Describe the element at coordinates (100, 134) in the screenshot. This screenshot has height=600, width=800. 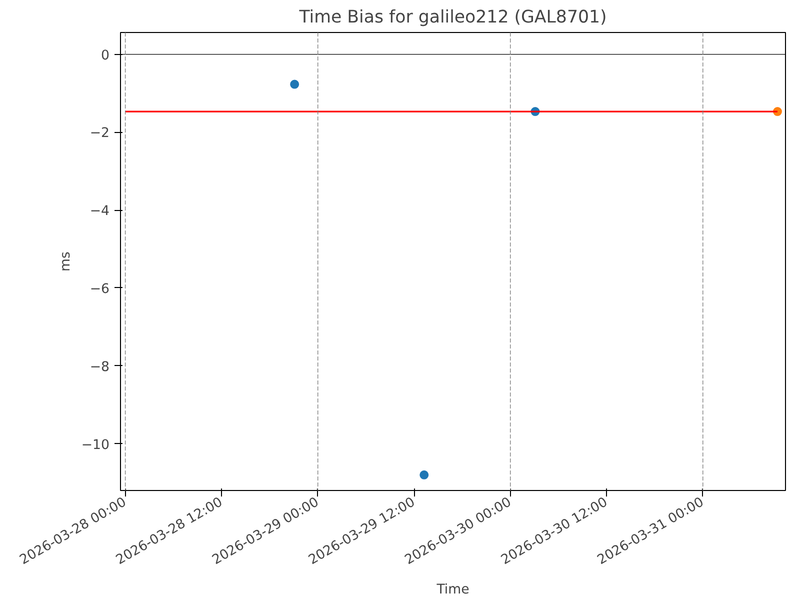
I see `y-tick-label: −2` at that location.